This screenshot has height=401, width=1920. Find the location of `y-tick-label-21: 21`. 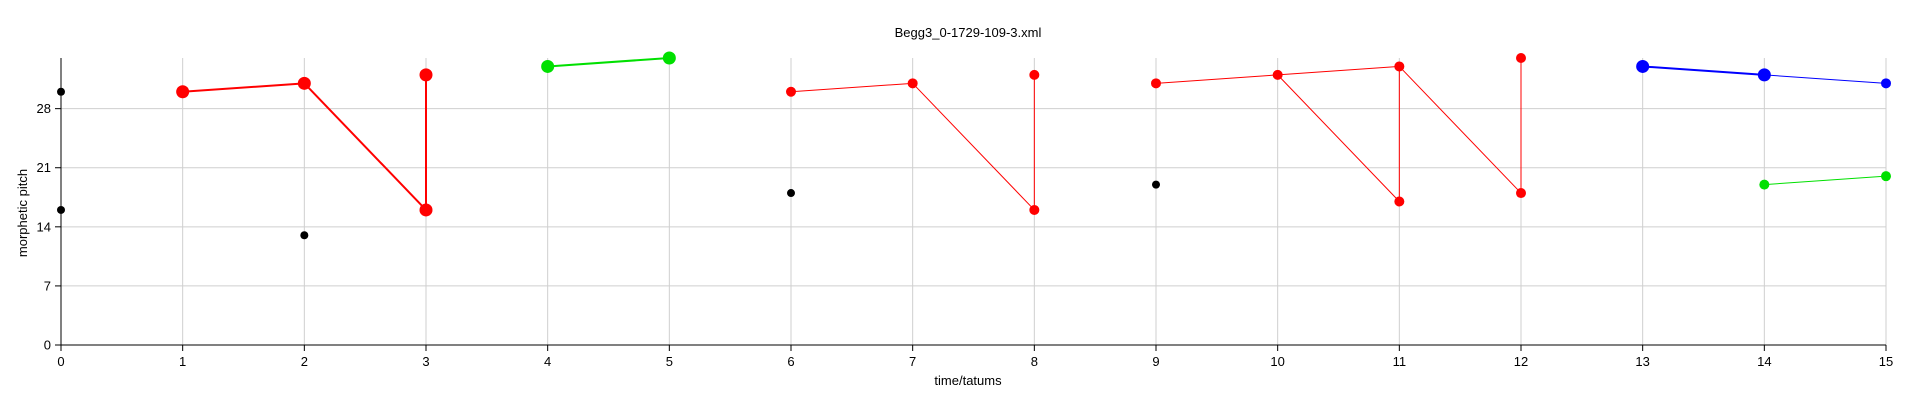

y-tick-label-21: 21 is located at coordinates (44, 167).